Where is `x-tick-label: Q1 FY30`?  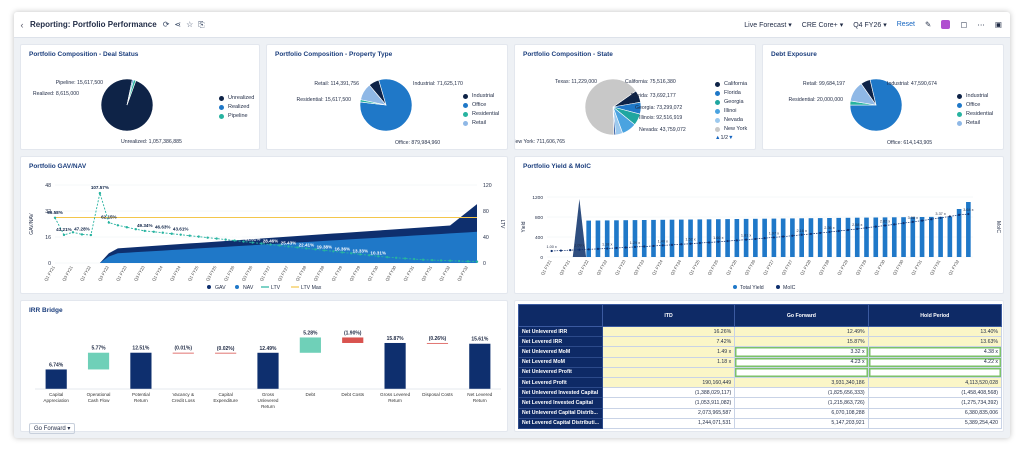 x-tick-label: Q1 FY30 is located at coordinates (372, 273).